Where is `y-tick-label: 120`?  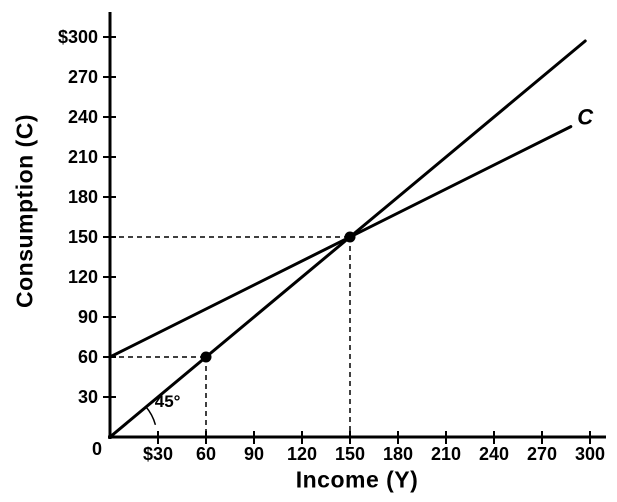 y-tick-label: 120 is located at coordinates (83, 277).